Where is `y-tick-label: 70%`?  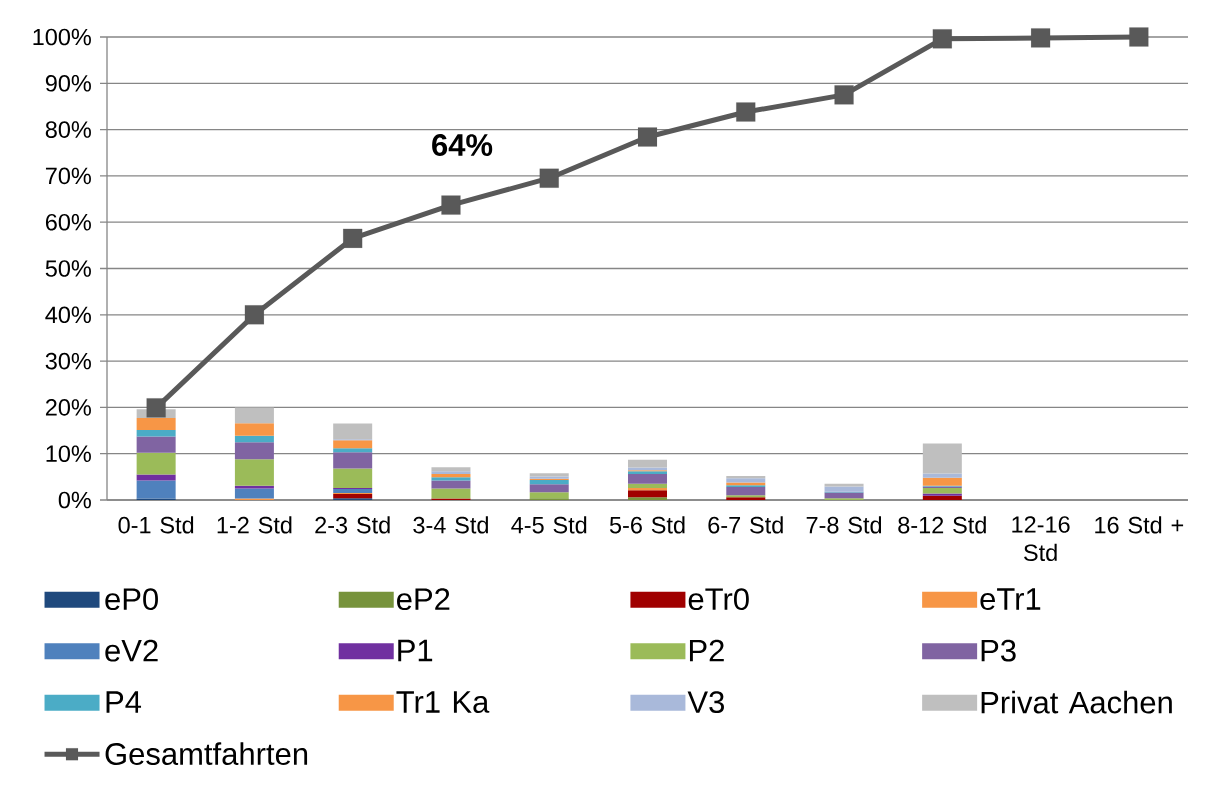
y-tick-label: 70% is located at coordinates (68, 176).